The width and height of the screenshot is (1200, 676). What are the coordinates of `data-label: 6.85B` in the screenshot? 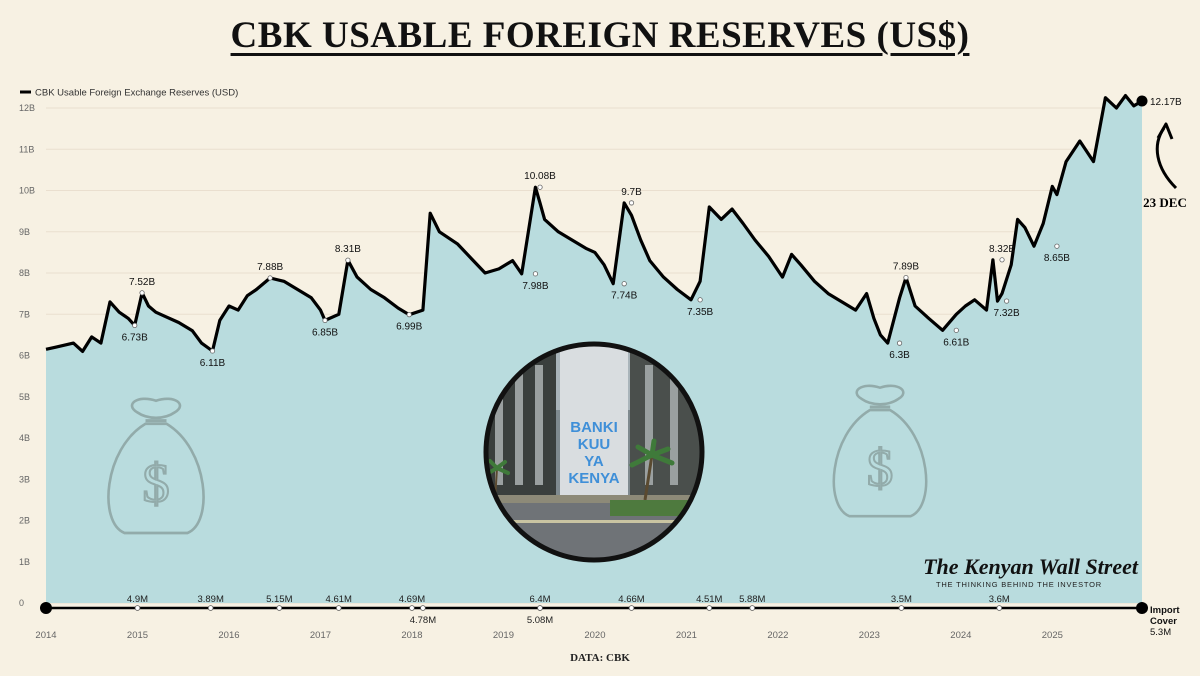 It's located at (325, 332).